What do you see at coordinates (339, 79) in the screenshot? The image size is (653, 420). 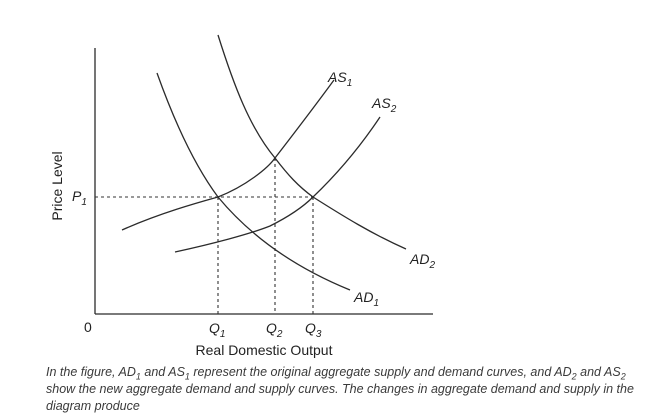 I see `as1-label: AS1` at bounding box center [339, 79].